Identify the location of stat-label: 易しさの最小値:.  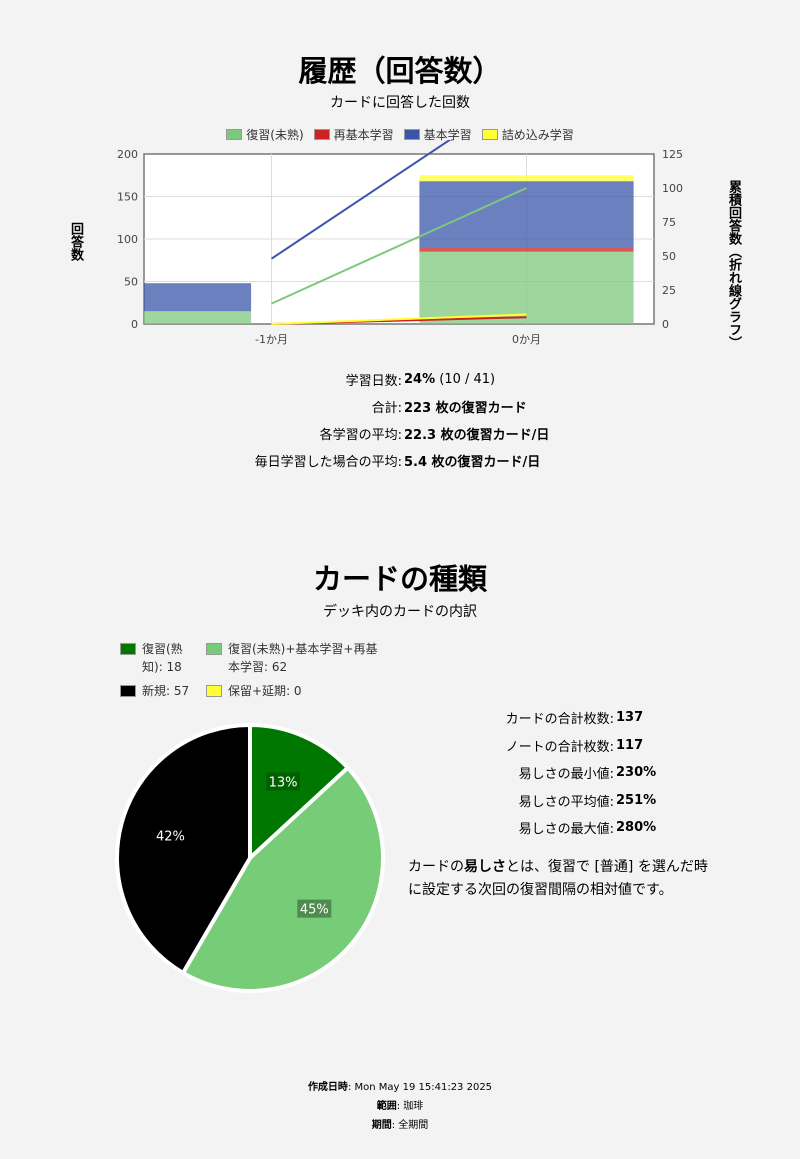
(566, 775).